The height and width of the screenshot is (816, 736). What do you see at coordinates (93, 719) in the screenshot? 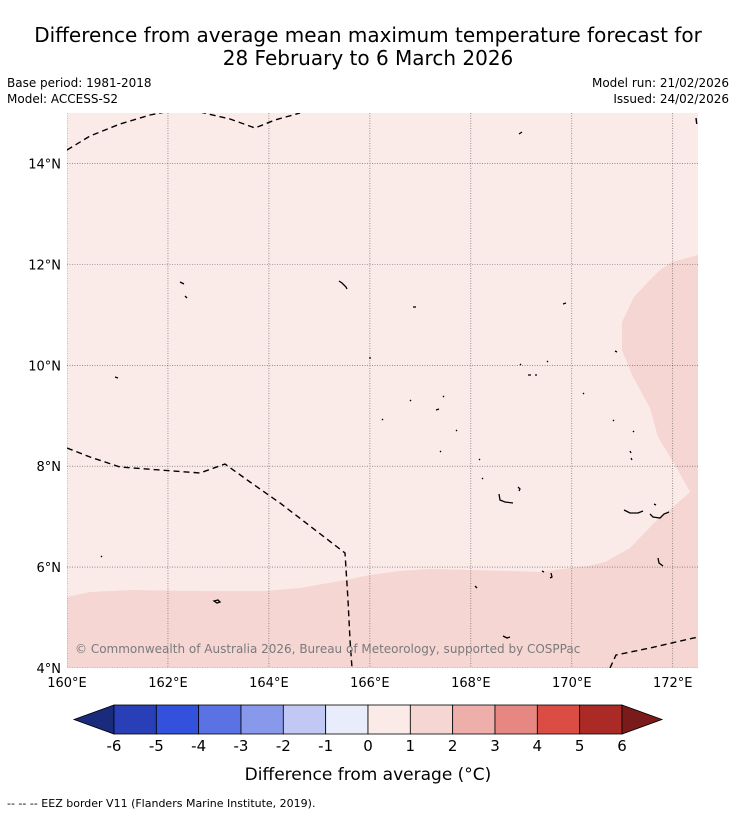
I see `colorbar-extend-low` at bounding box center [93, 719].